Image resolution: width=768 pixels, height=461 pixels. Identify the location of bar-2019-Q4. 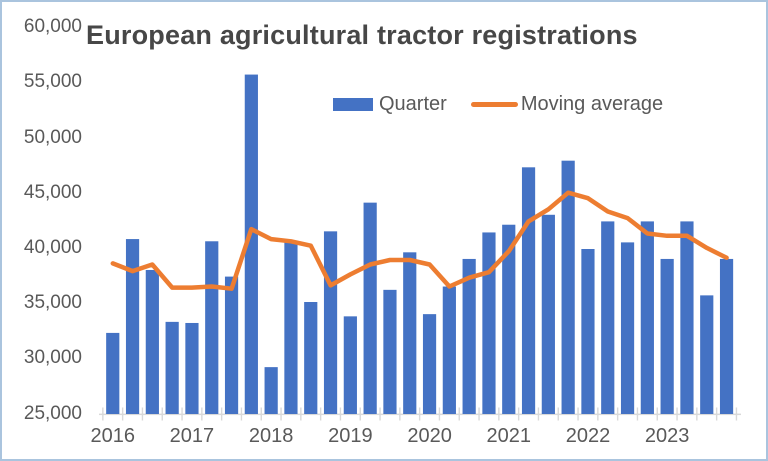
(410, 333).